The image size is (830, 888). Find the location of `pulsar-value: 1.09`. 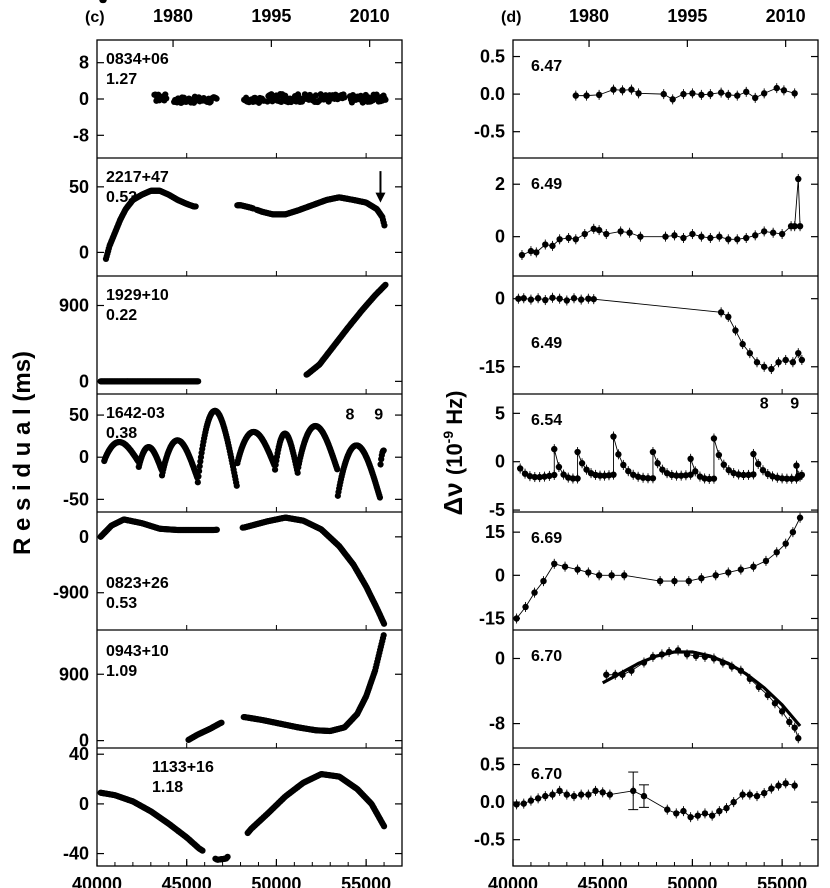

pulsar-value: 1.09 is located at coordinates (121, 671).